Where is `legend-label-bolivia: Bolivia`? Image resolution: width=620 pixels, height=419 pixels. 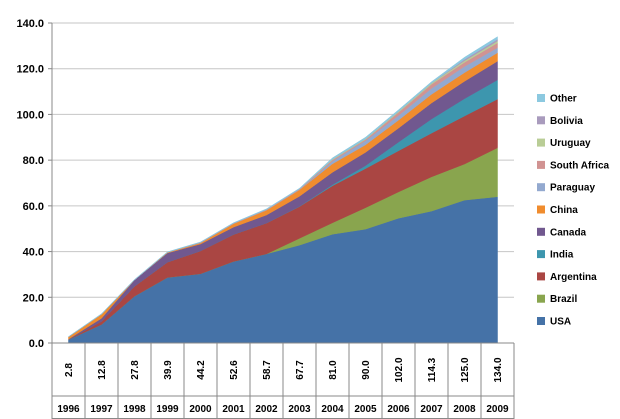
legend-label-bolivia: Bolivia is located at coordinates (566, 121).